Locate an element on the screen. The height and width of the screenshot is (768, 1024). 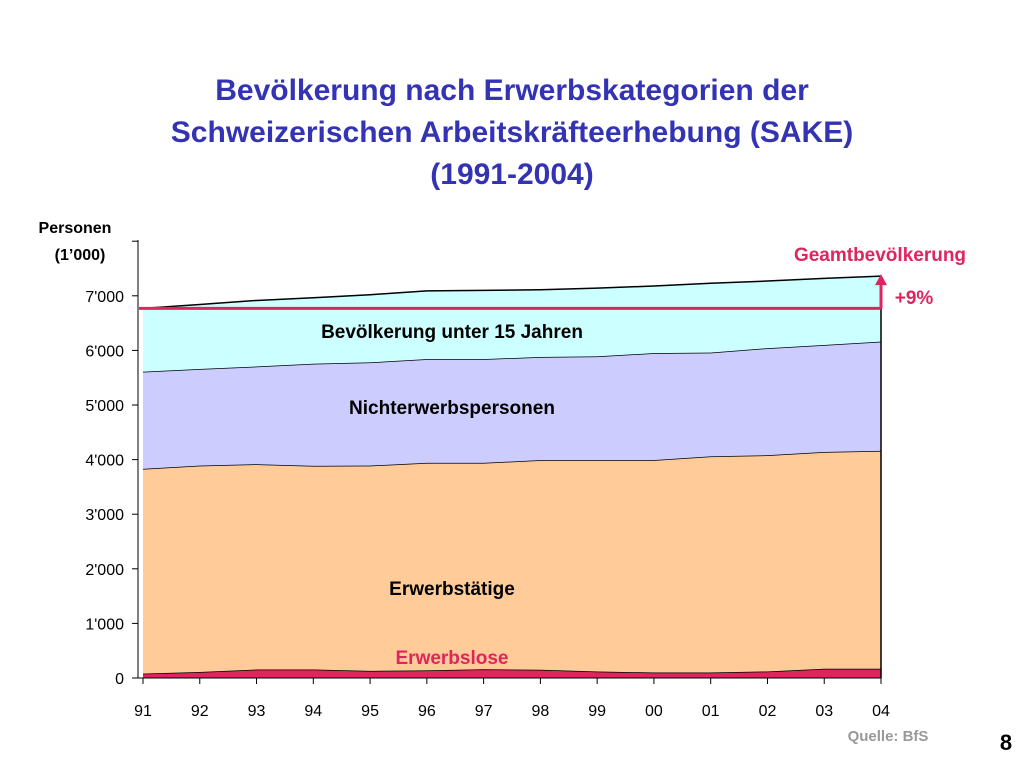
source-note: Quelle: BfS is located at coordinates (888, 736).